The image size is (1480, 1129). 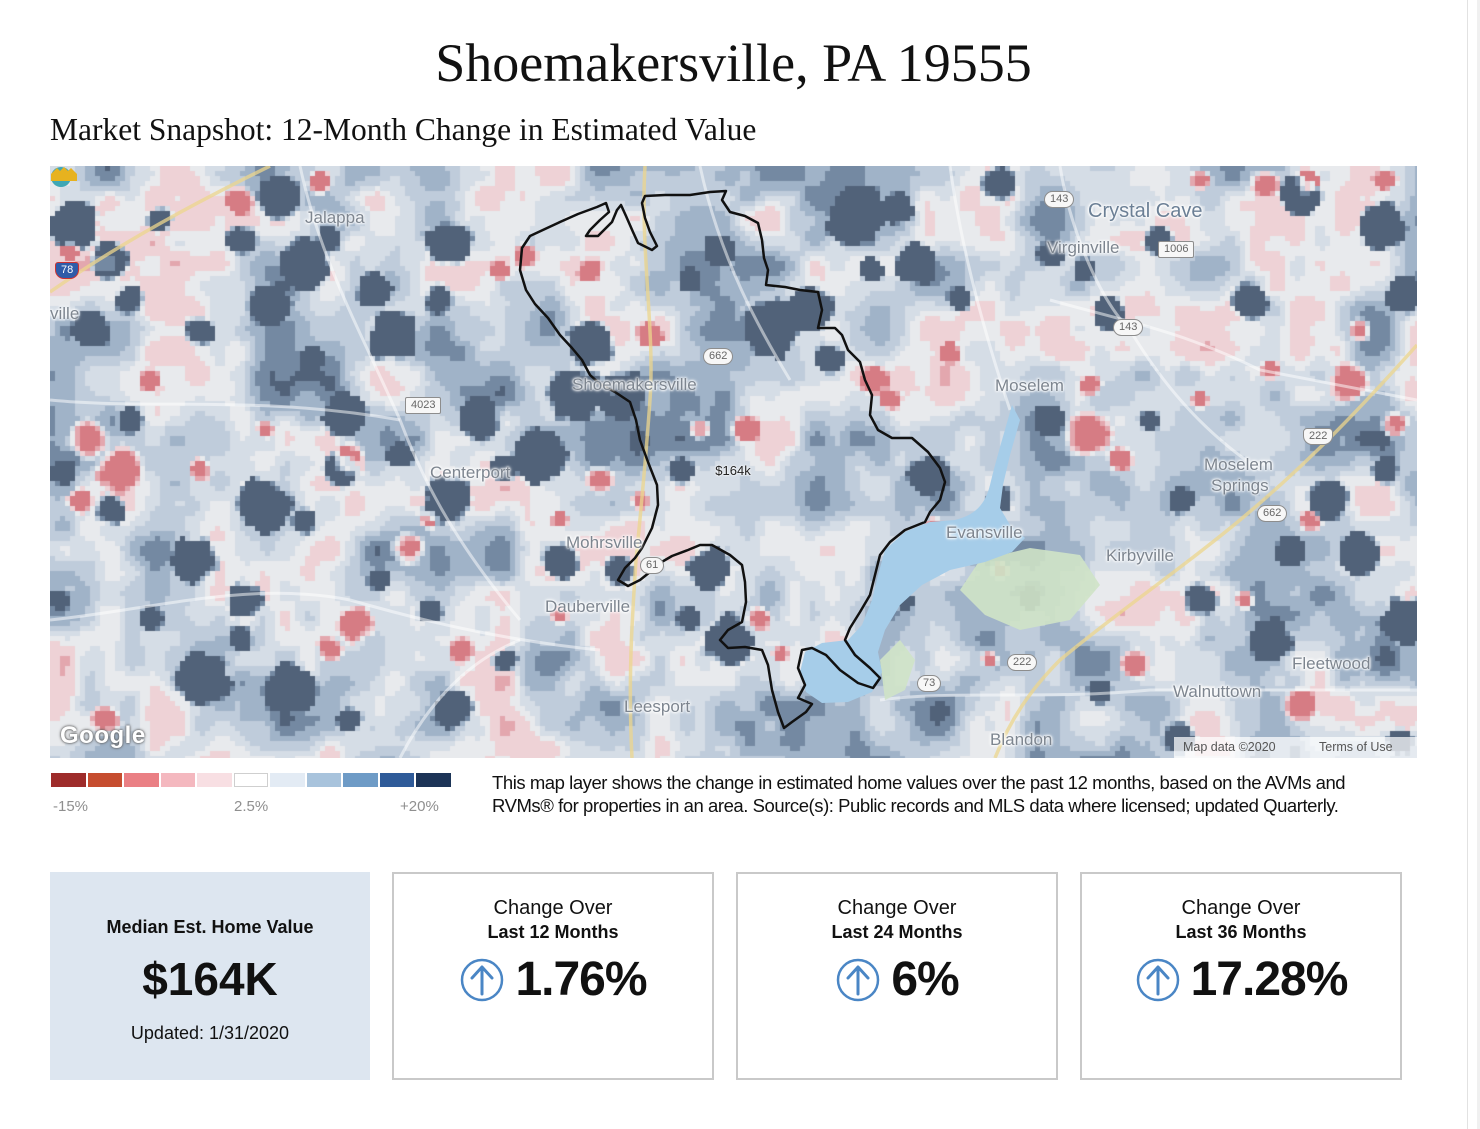 What do you see at coordinates (64, 174) in the screenshot?
I see `houses-icon` at bounding box center [64, 174].